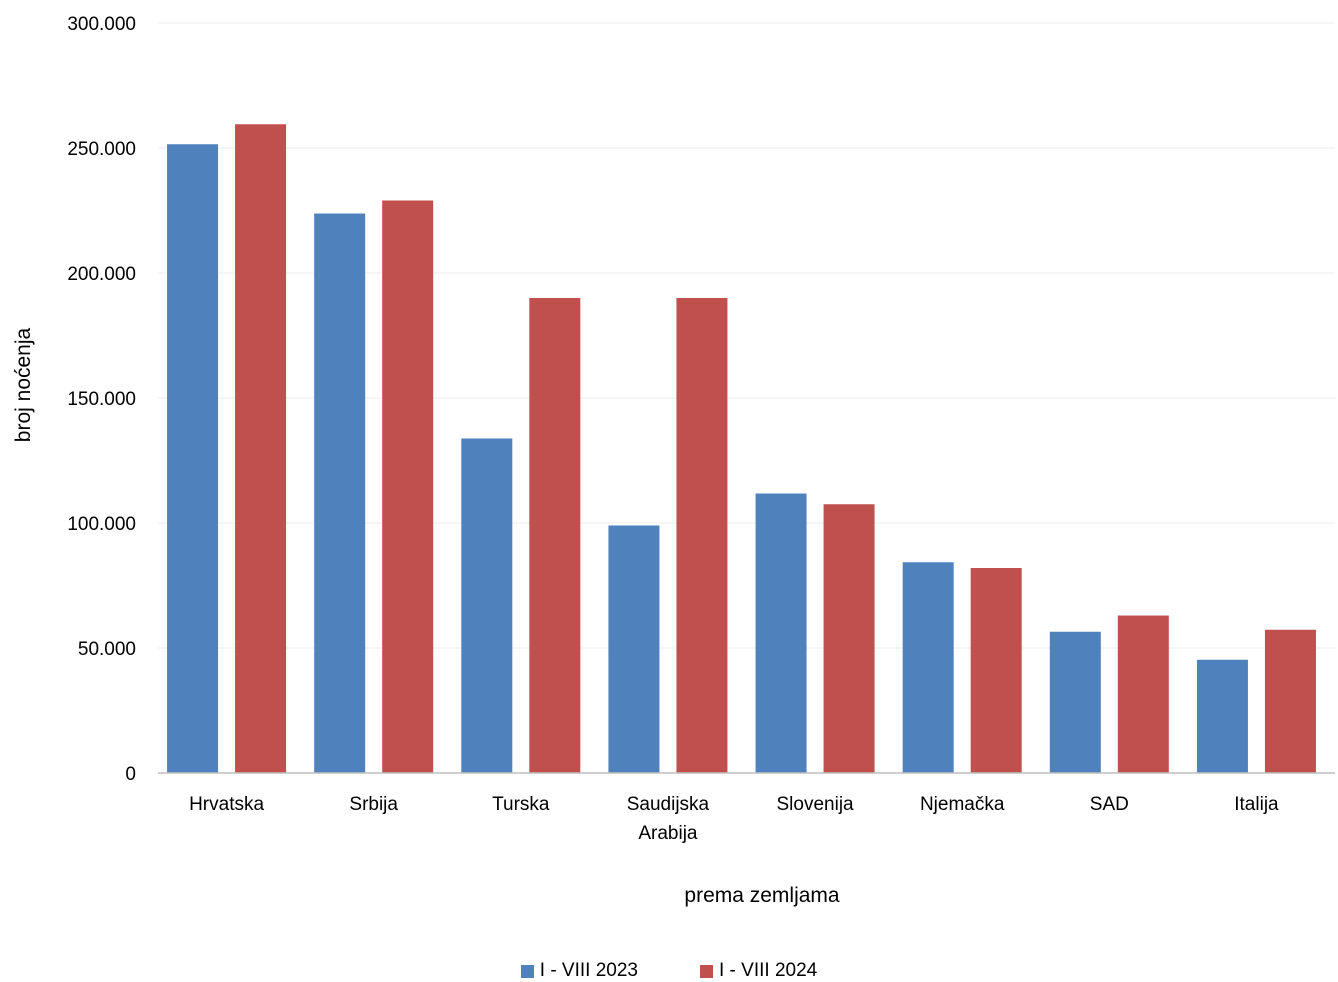 Image resolution: width=1338 pixels, height=982 pixels. Describe the element at coordinates (962, 804) in the screenshot. I see `x-tick-label: Njemačka` at that location.